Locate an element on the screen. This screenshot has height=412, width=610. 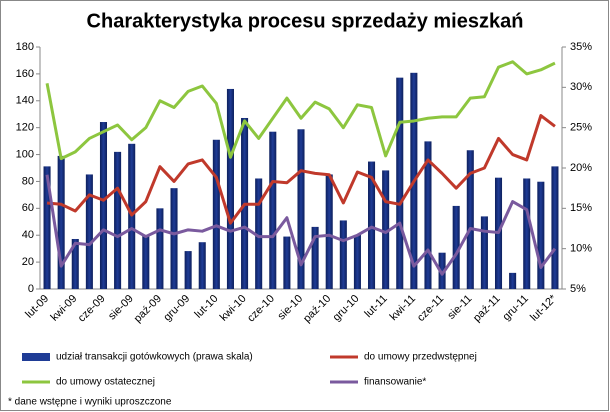
footnote: * dane wstępne i wyniki uproszczone is located at coordinates (90, 402).